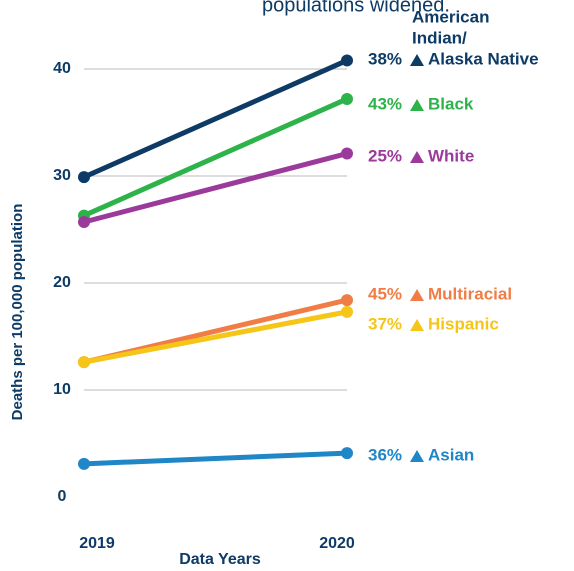 The height and width of the screenshot is (571, 574). Describe the element at coordinates (62, 389) in the screenshot. I see `y-tick-label: 10` at that location.